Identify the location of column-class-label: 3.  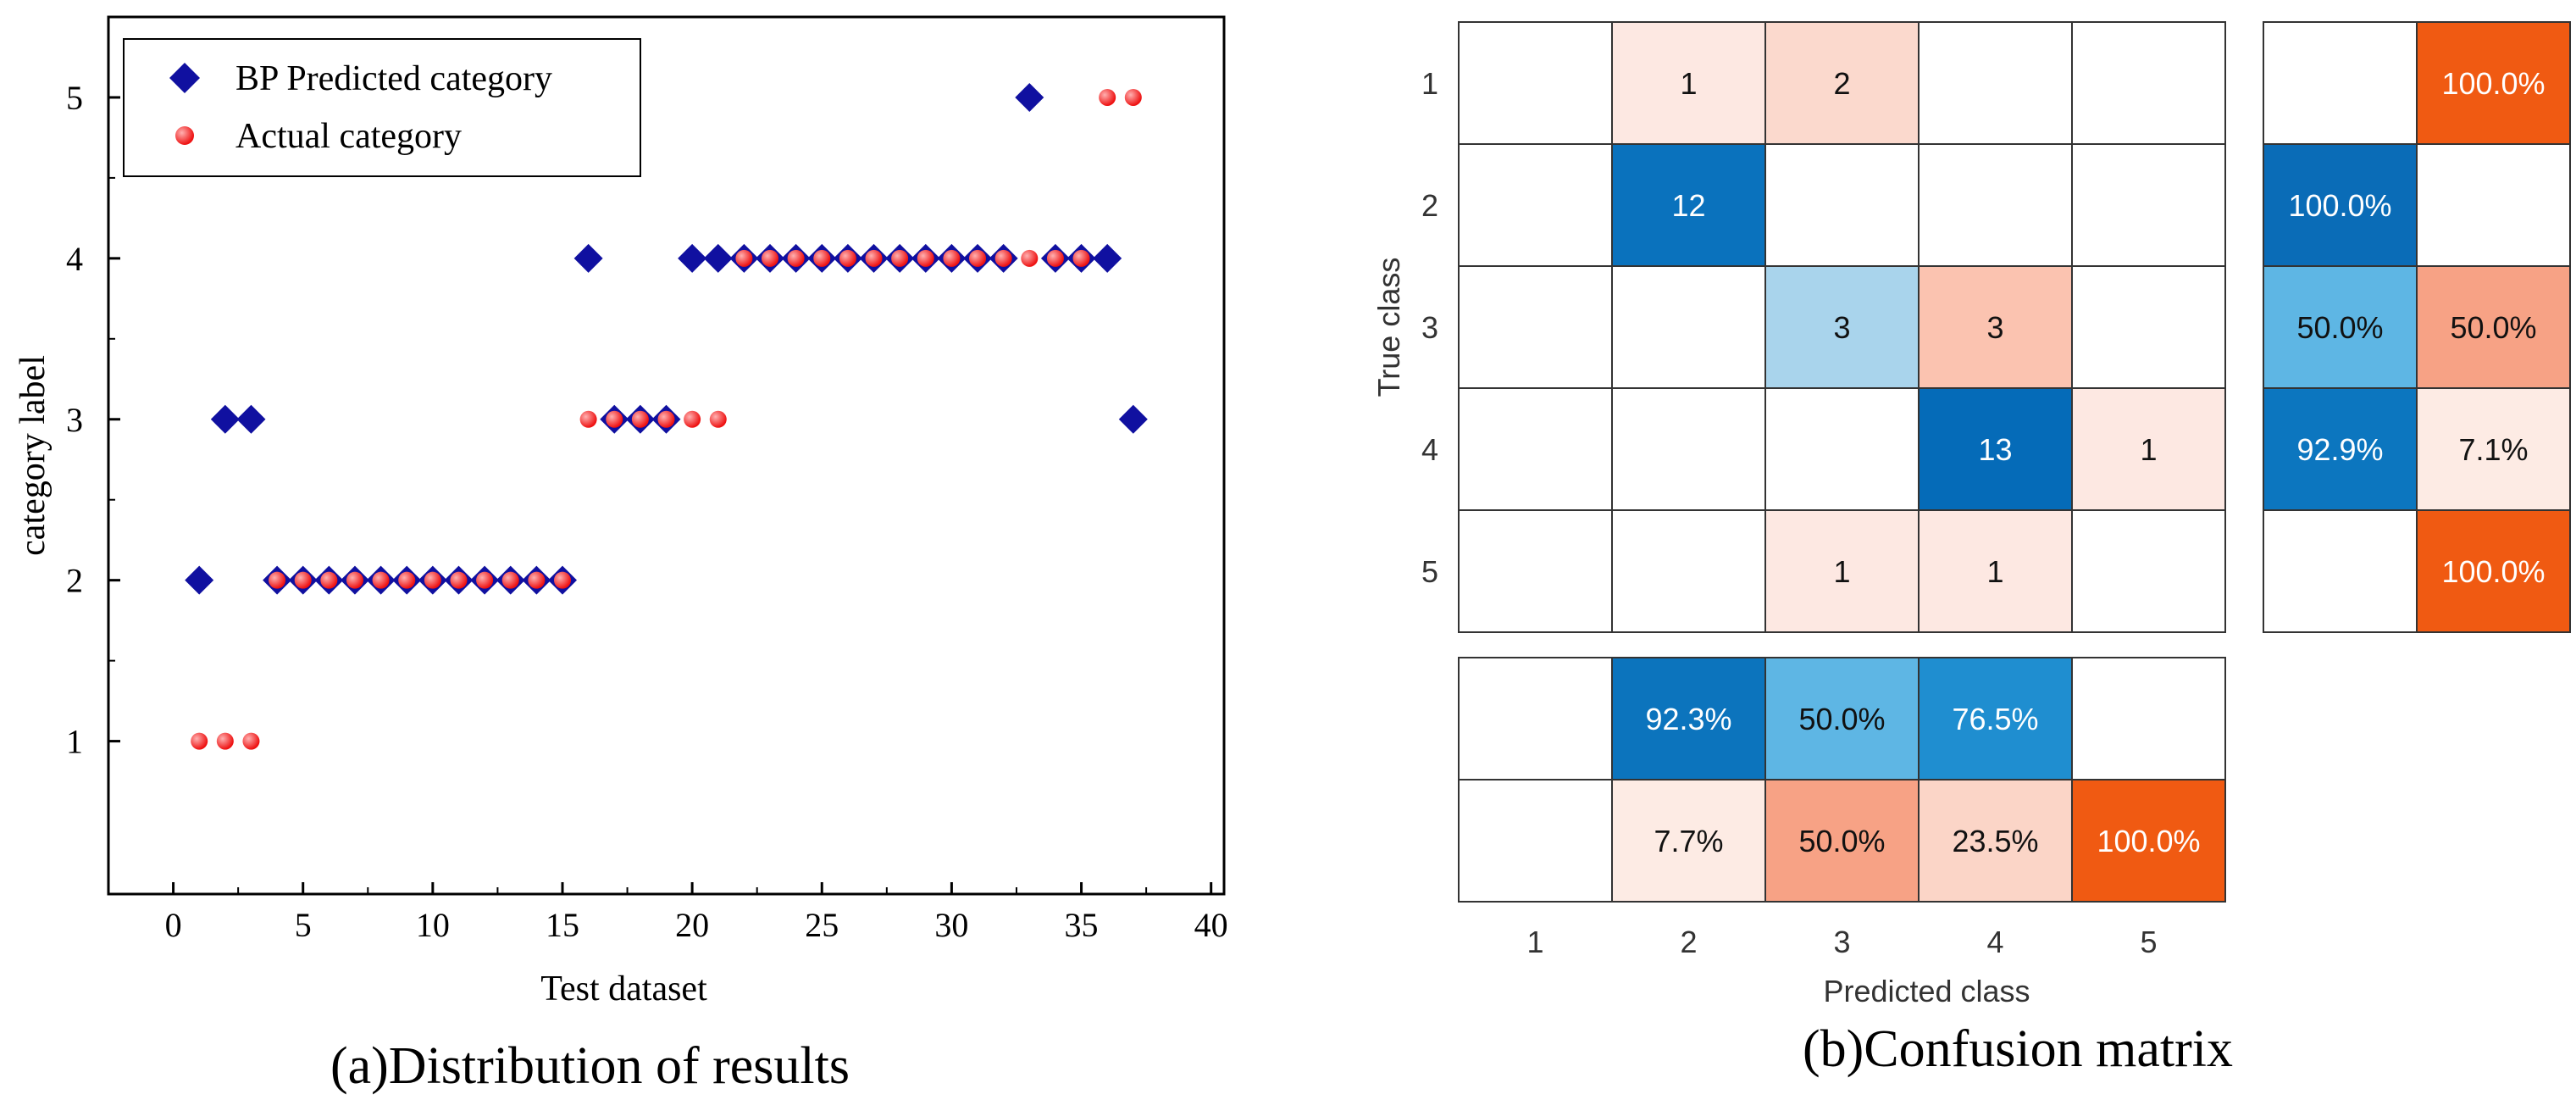
(1841, 942).